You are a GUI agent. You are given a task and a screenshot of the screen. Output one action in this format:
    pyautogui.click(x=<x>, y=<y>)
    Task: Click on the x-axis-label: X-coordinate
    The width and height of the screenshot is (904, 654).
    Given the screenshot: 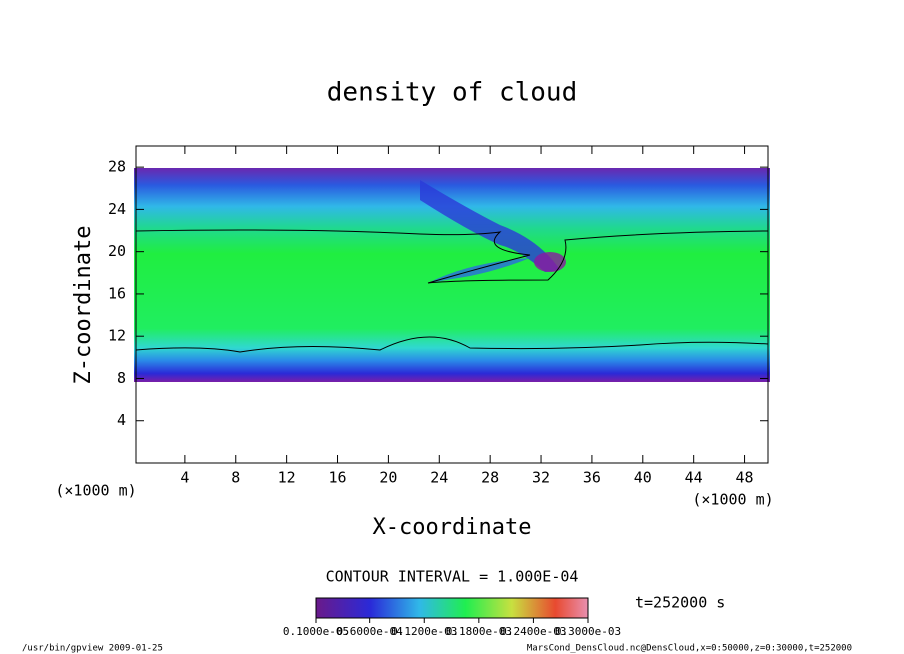 What is the action you would take?
    pyautogui.click(x=452, y=527)
    